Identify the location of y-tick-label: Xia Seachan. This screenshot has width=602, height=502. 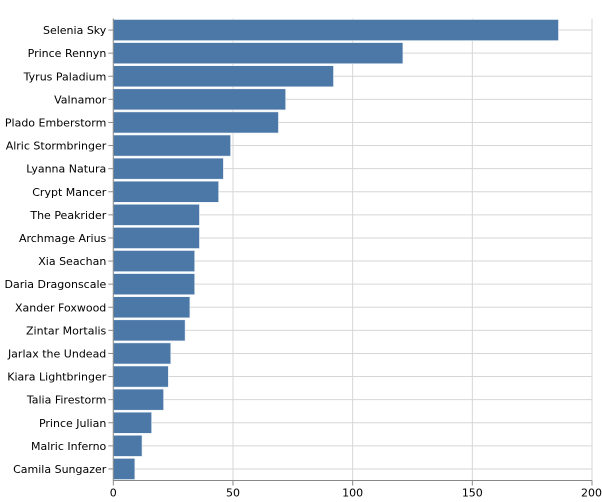
(72, 261).